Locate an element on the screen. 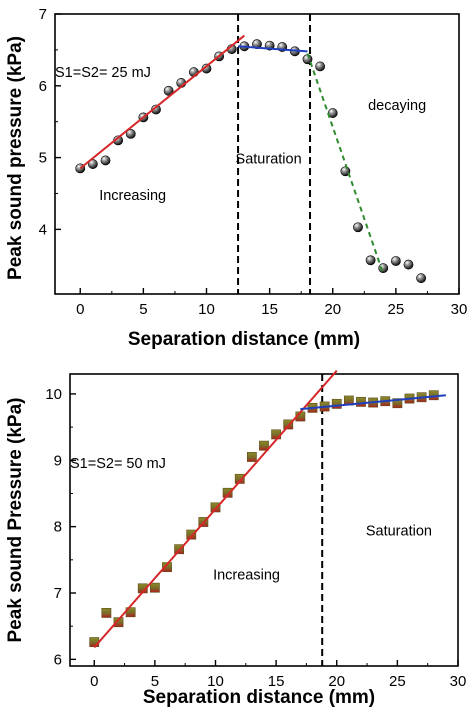  chart-bottom-xtick-label: 25 is located at coordinates (397, 681).